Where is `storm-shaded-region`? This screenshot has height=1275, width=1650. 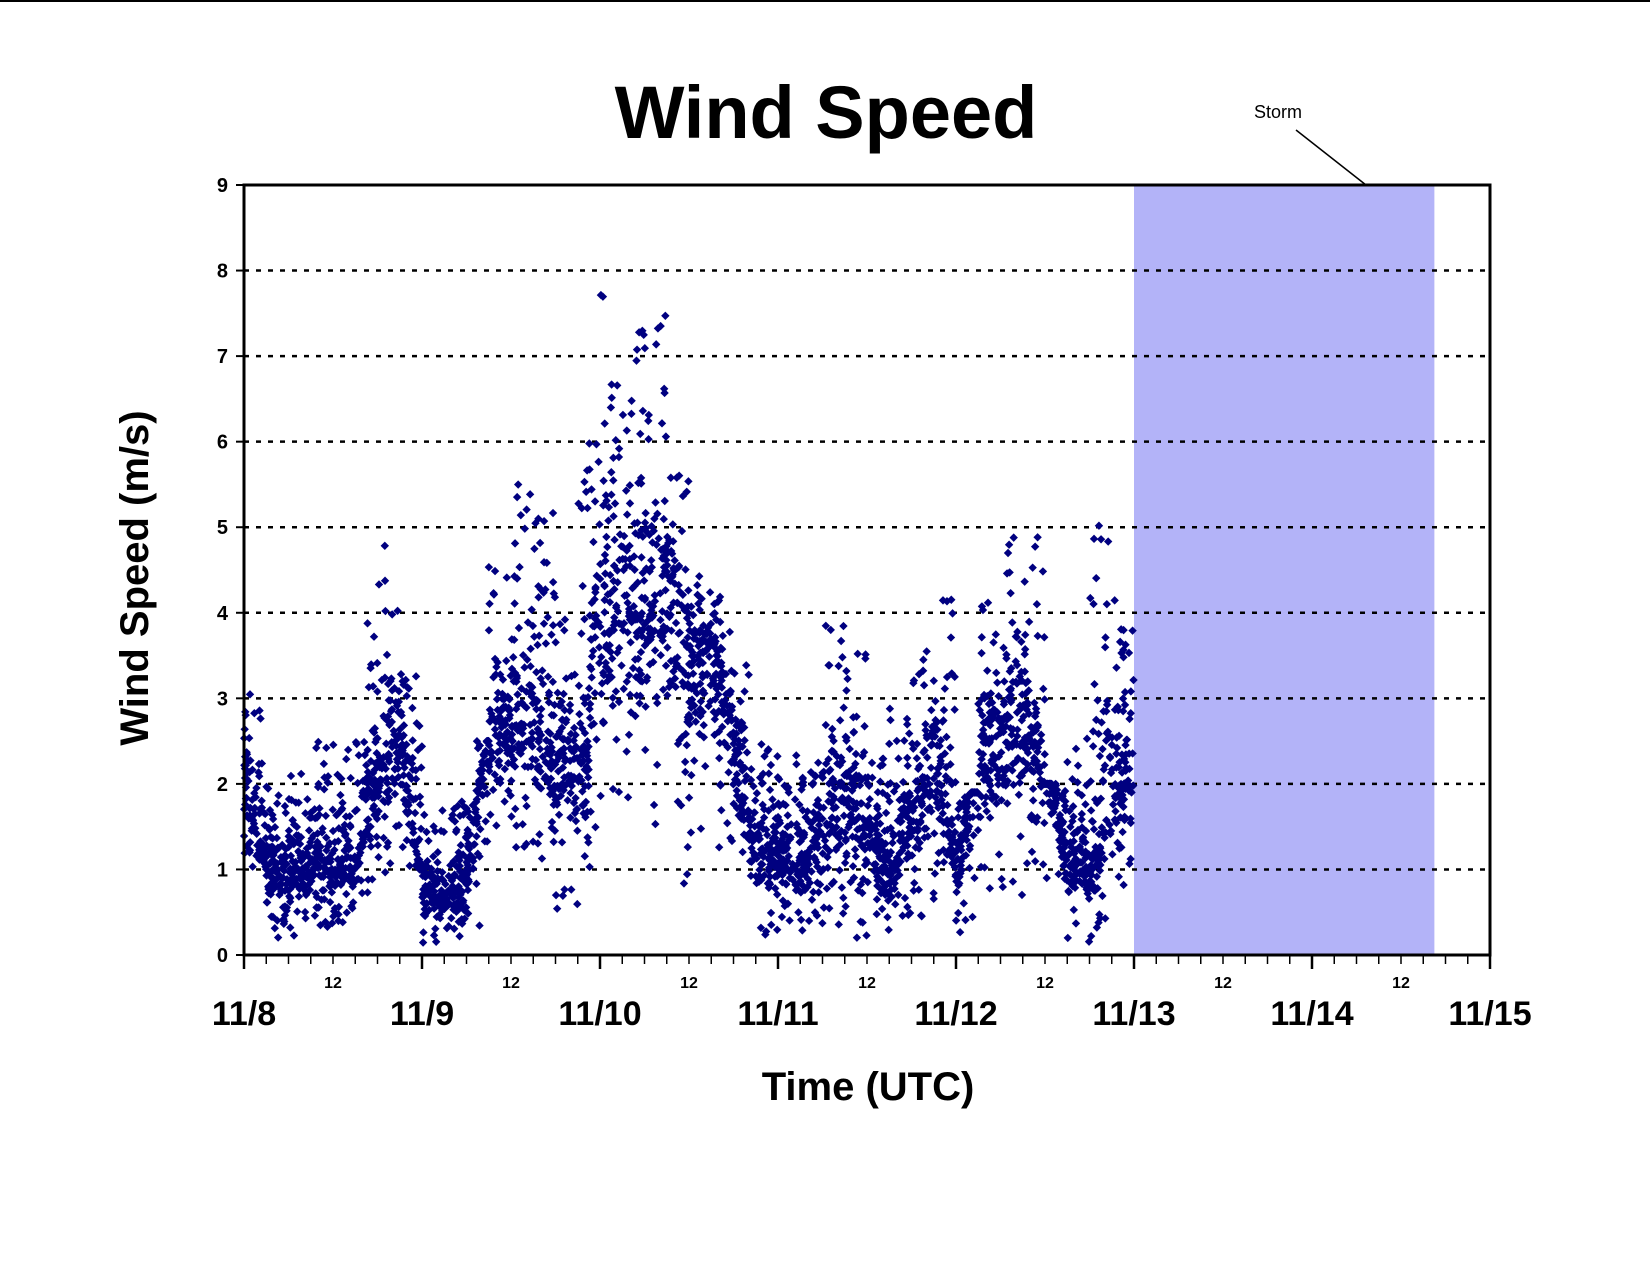
storm-shaded-region is located at coordinates (1284, 570).